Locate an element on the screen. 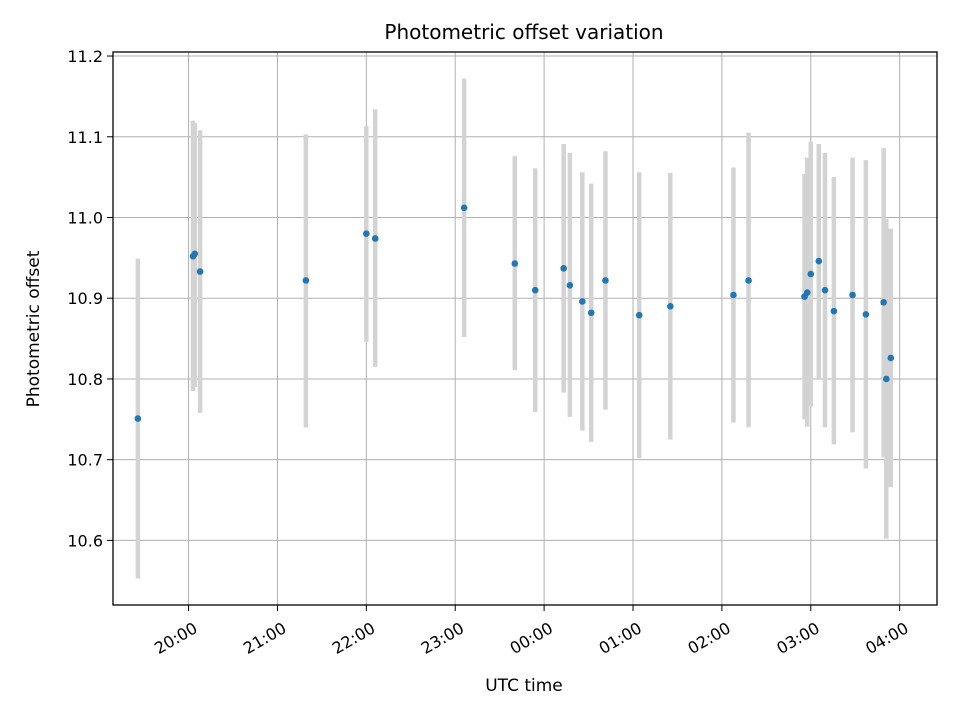  y-tick-label: 10.7 is located at coordinates (85, 460).